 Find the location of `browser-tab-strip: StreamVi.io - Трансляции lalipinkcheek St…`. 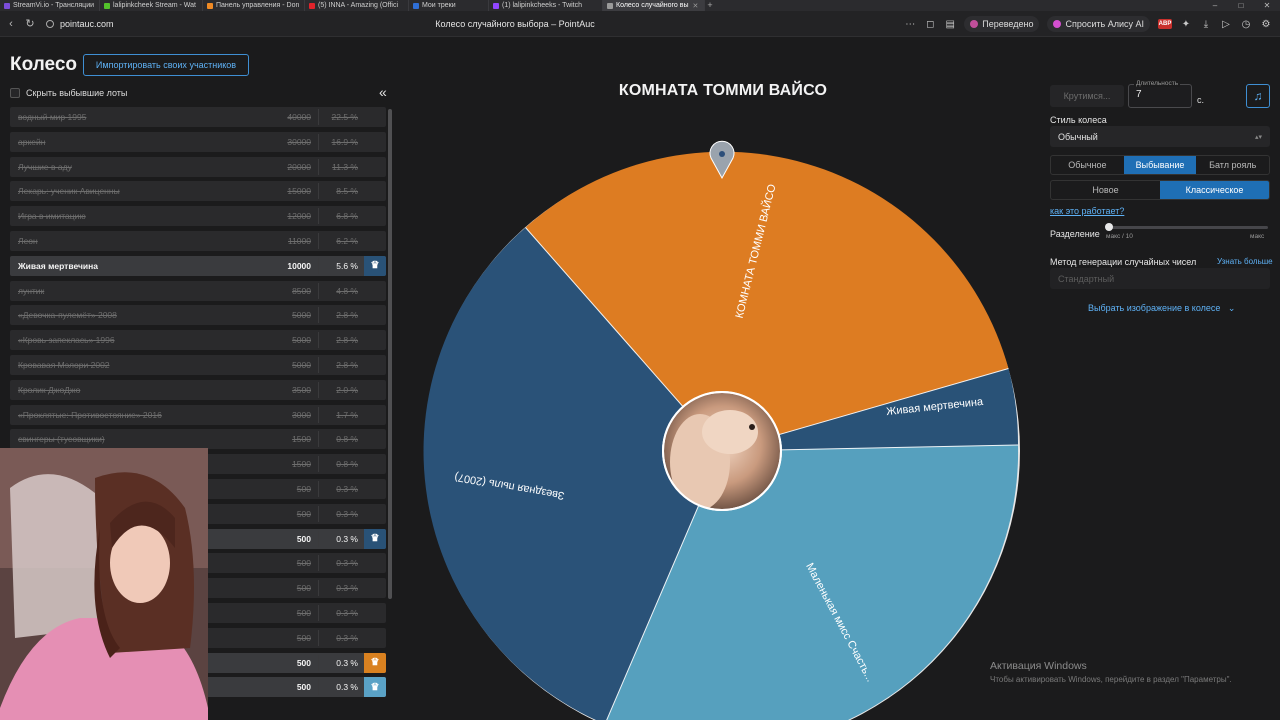

browser-tab-strip: StreamVi.io - Трансляции lalipinkcheek St… is located at coordinates (640, 5).